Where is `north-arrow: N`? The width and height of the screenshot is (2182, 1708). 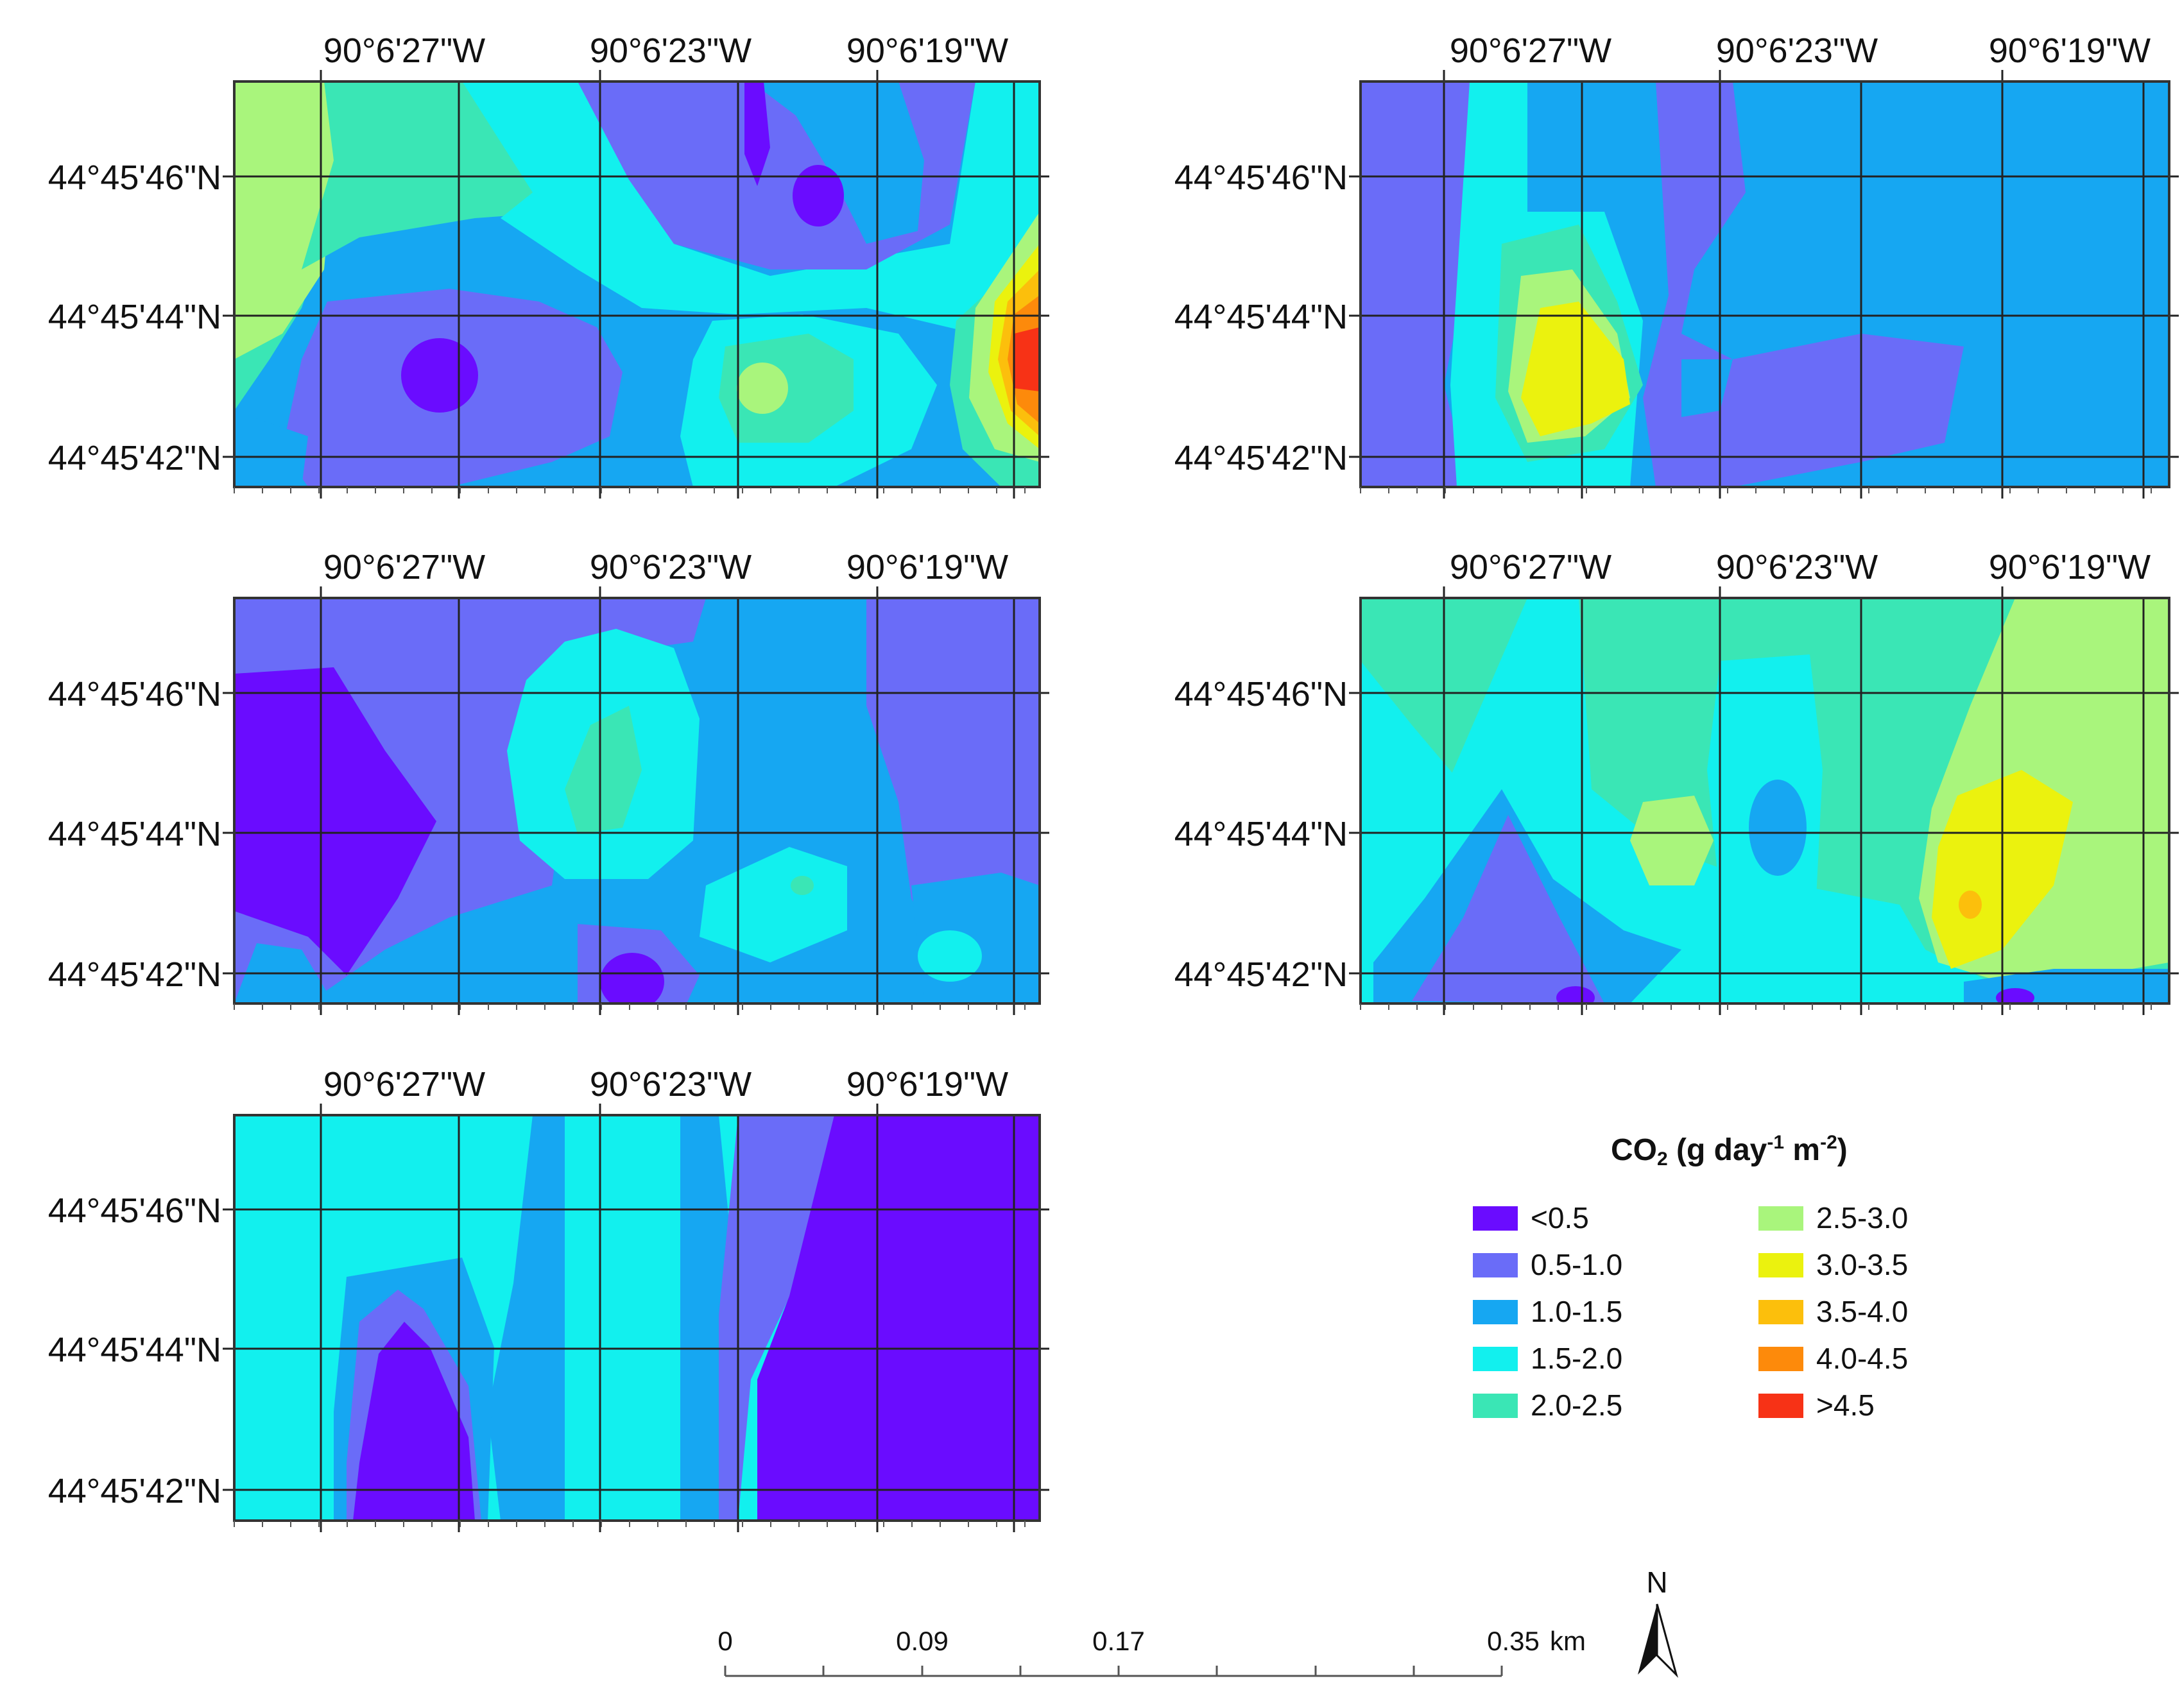 north-arrow: N is located at coordinates (1658, 1622).